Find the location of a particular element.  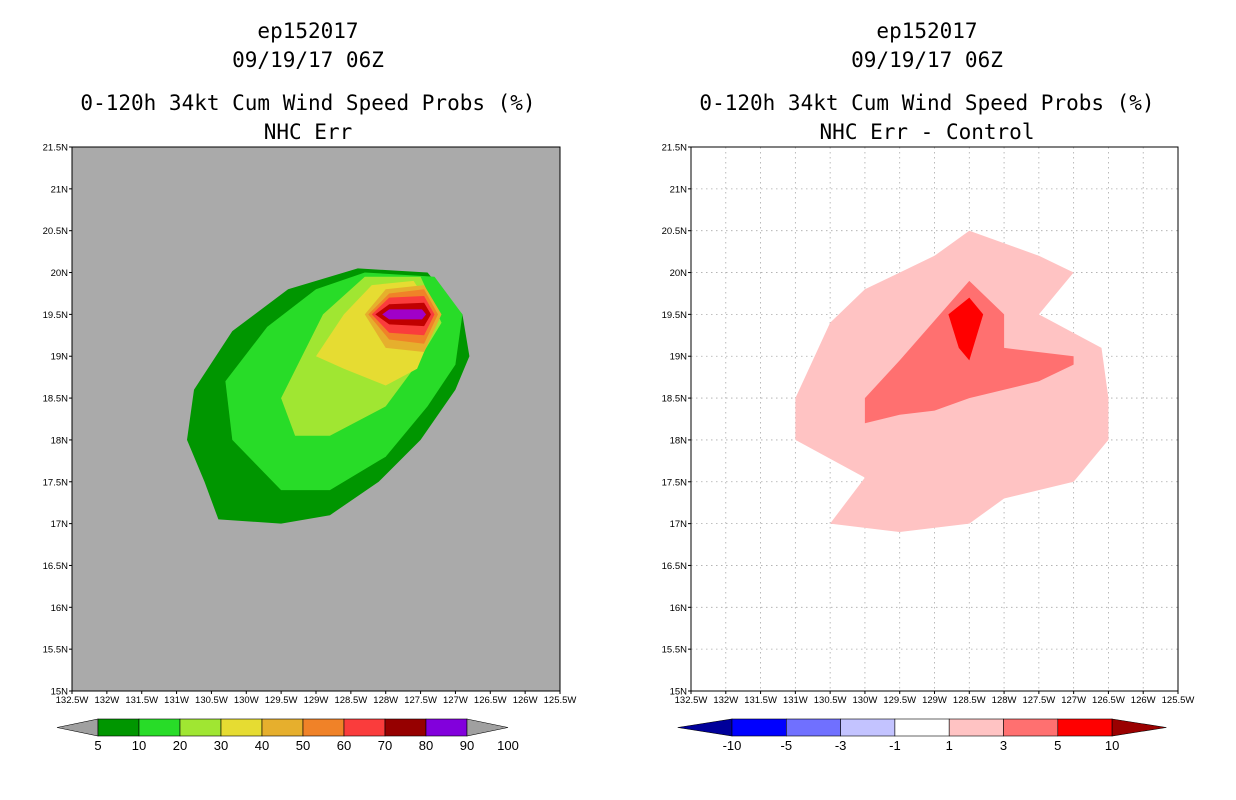

right-subheading: NHC Err - Control is located at coordinates (927, 132).